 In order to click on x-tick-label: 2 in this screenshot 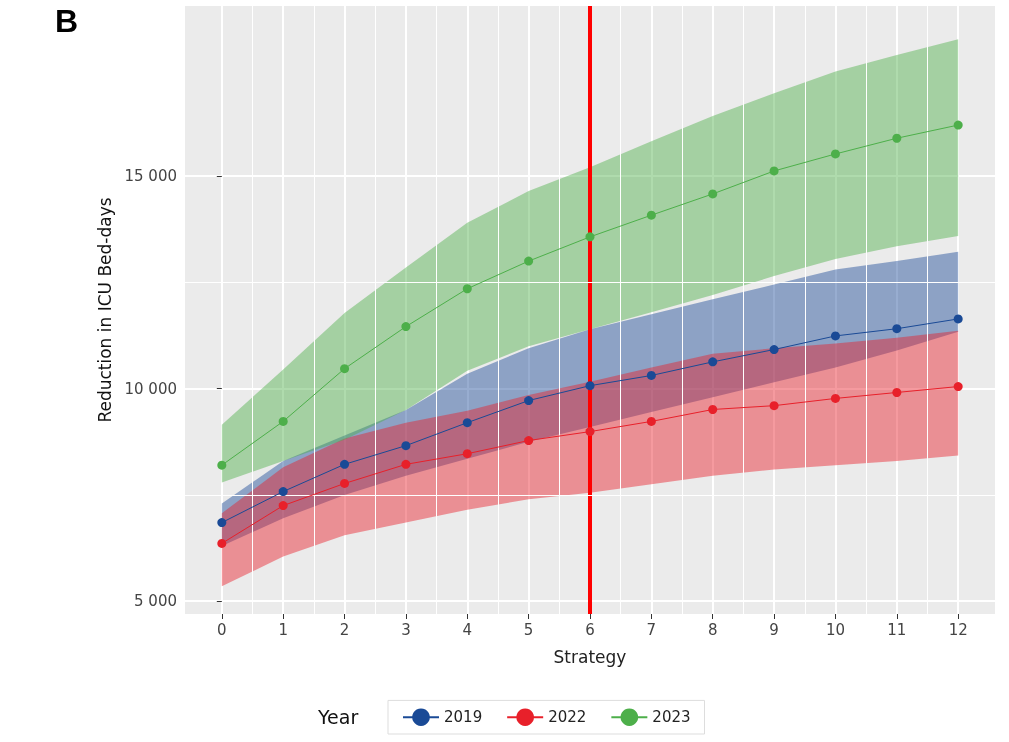, I will do `click(344, 629)`.